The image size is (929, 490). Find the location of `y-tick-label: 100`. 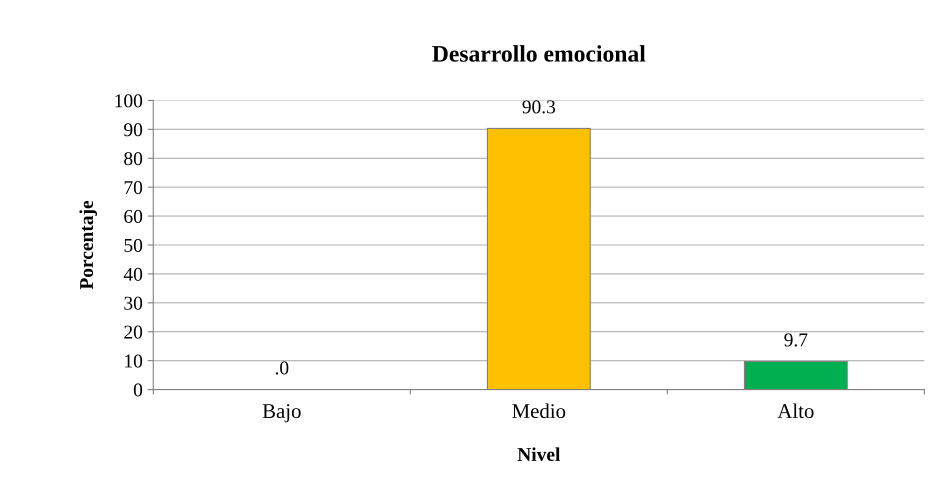

y-tick-label: 100 is located at coordinates (128, 101).